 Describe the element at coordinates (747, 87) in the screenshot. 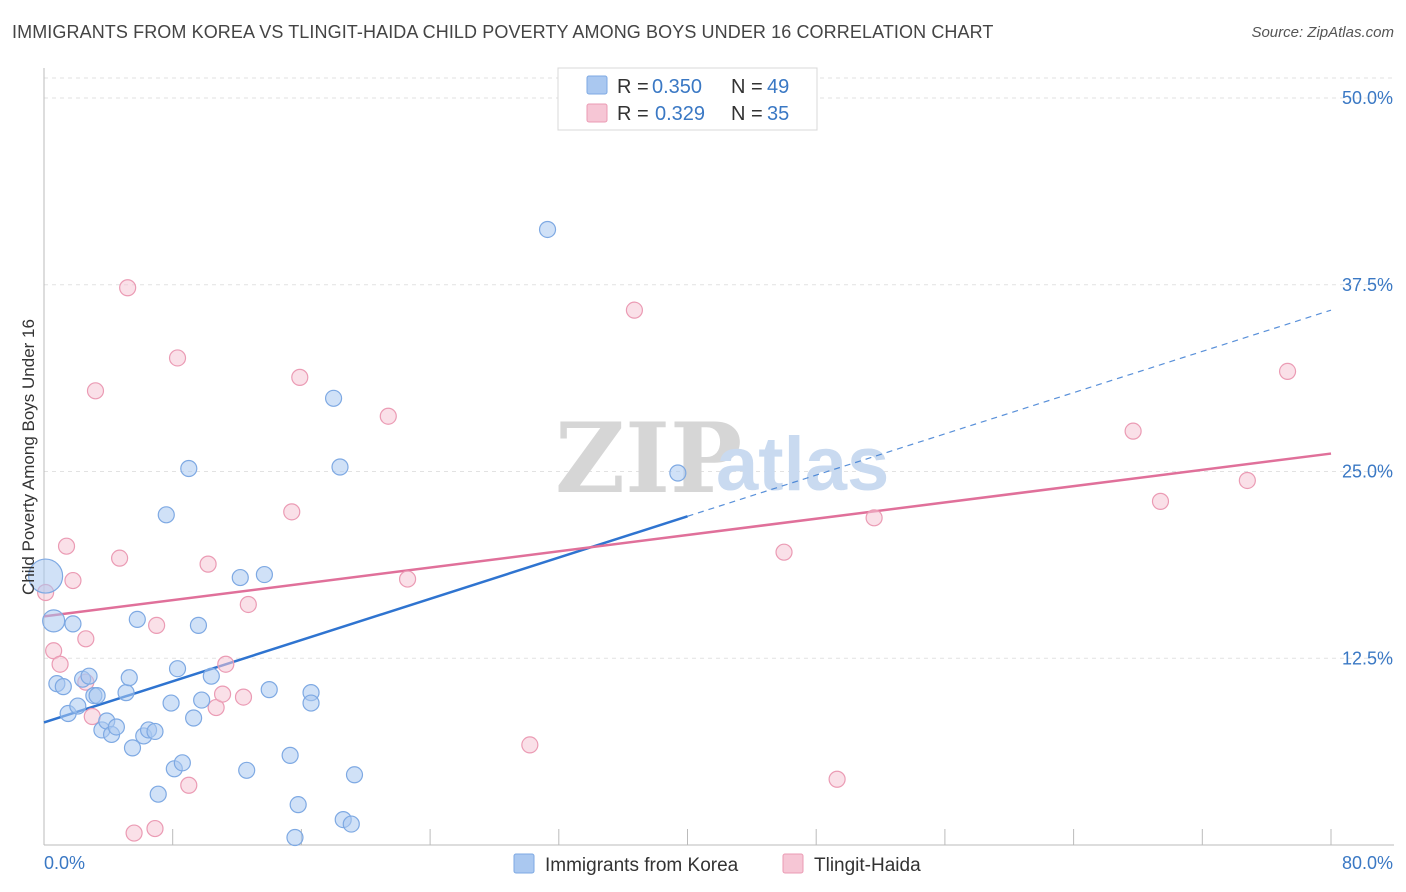

I see `legend-n-label-korea: N =` at that location.